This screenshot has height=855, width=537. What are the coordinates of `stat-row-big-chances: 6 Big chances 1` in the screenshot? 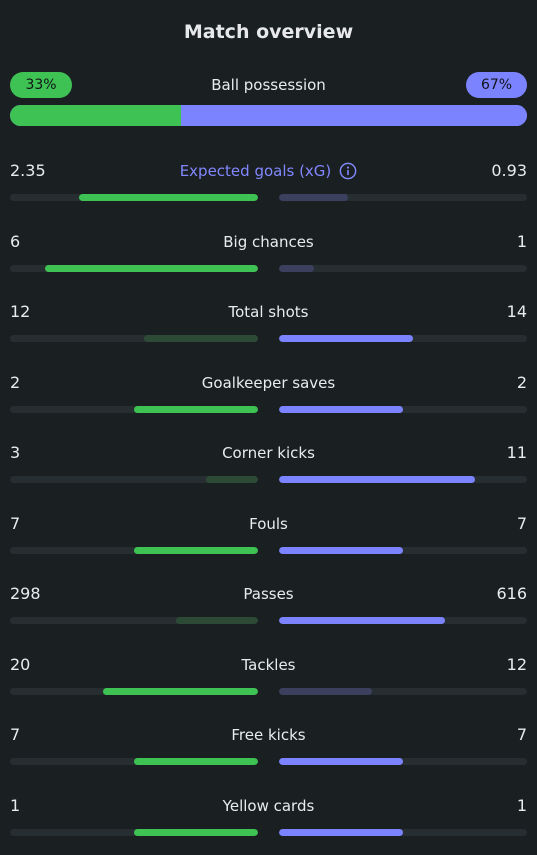 It's located at (268, 256).